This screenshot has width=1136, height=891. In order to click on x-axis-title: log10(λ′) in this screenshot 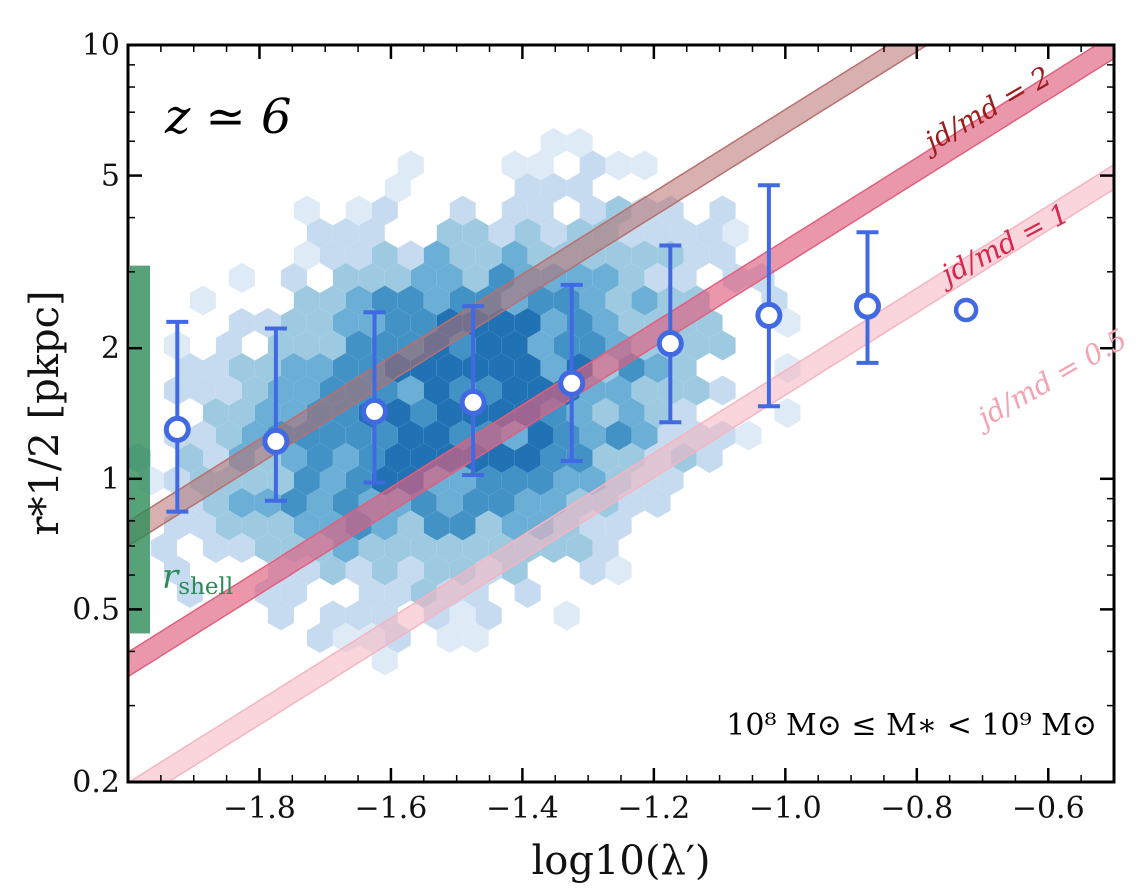, I will do `click(620, 861)`.